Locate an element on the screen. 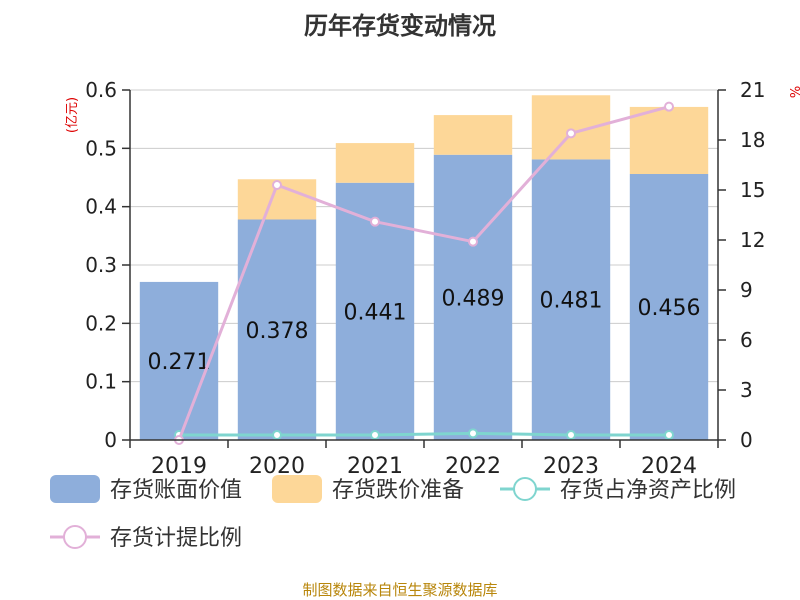 The image size is (800, 600). right-axis-tick-label: 9 is located at coordinates (746, 290).